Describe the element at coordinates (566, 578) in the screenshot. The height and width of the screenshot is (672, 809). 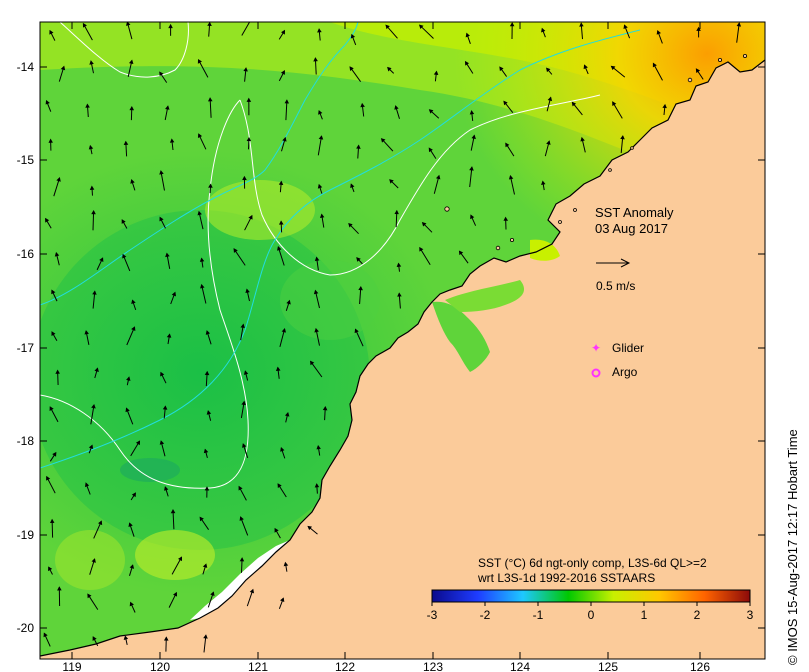
I see `colorbar-caption-line2: wrt L3S-1d 1992-2016 SSTAARS` at that location.